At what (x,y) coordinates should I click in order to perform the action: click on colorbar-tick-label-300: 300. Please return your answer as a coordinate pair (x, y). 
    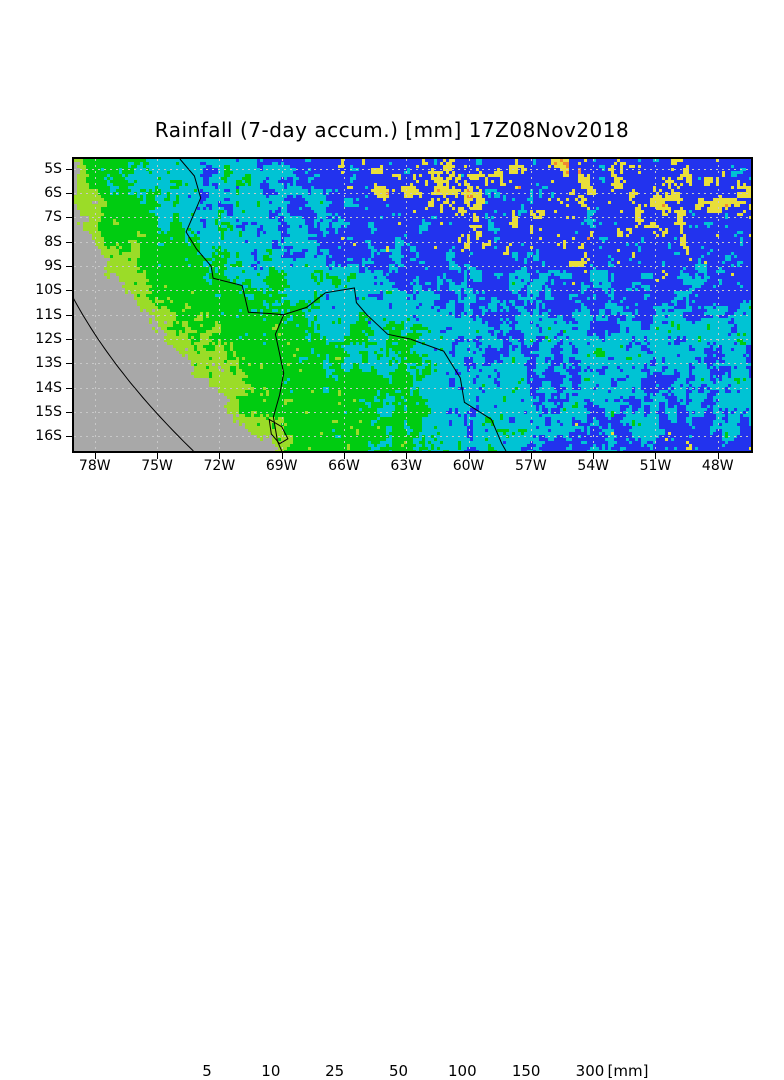
    Looking at the image, I should click on (590, 1071).